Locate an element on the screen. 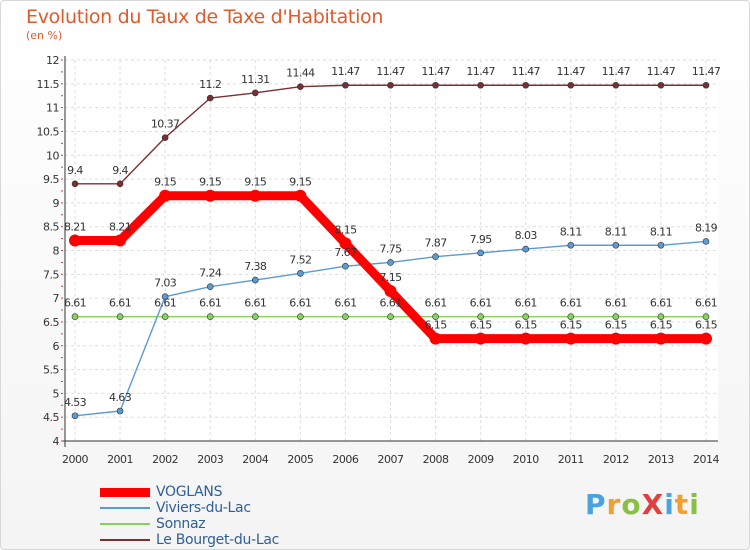 This screenshot has height=550, width=750. y-tick-label: 6 is located at coordinates (56, 346).